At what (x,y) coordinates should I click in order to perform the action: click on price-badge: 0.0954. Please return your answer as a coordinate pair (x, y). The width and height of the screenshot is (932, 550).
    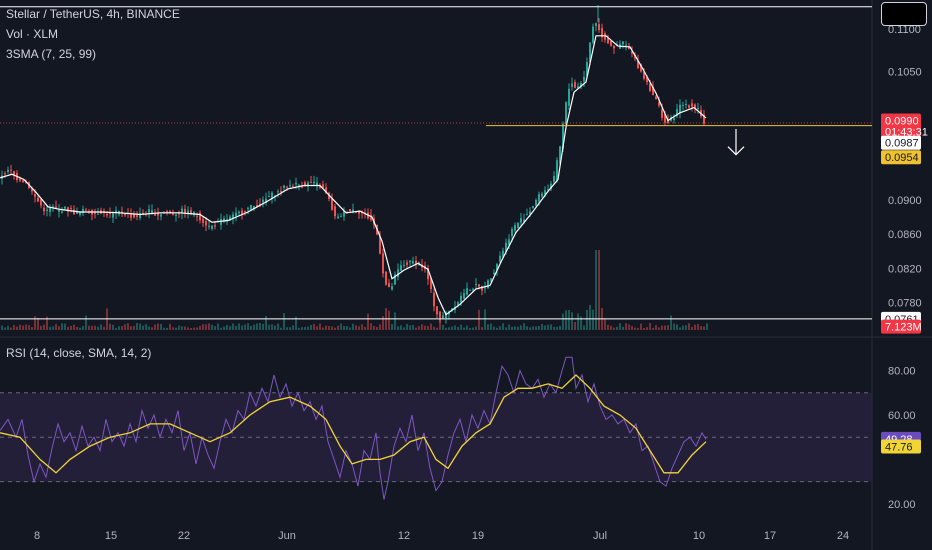
    Looking at the image, I should click on (901, 157).